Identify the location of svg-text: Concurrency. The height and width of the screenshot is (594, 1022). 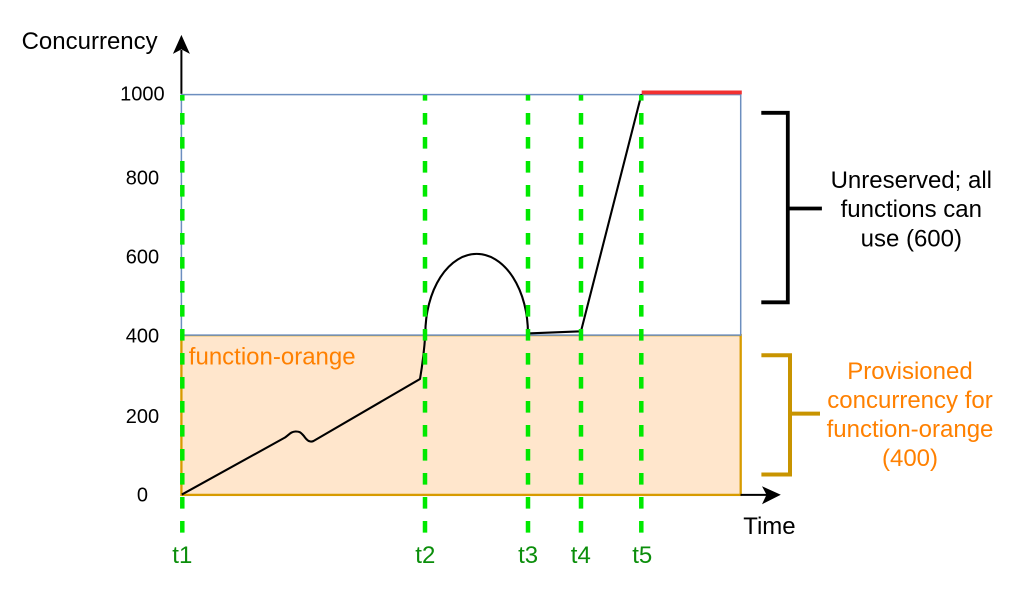
(90, 41).